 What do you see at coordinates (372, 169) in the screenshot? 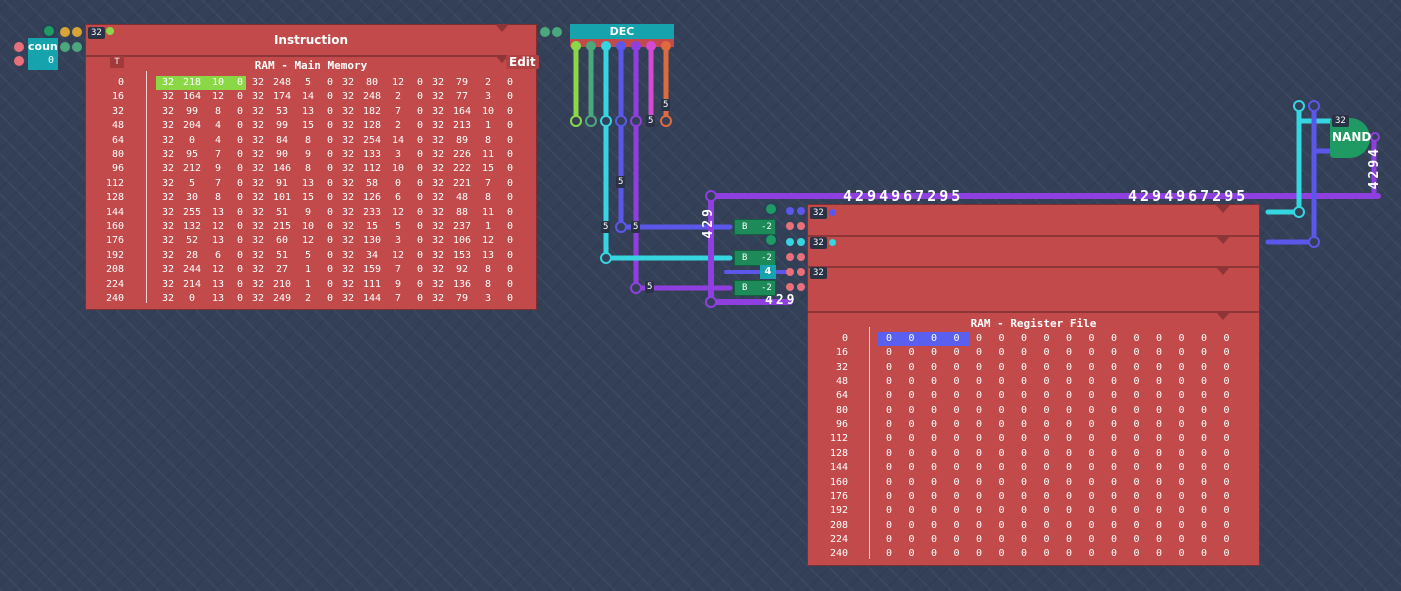
I see `main-memory-cell: 112` at bounding box center [372, 169].